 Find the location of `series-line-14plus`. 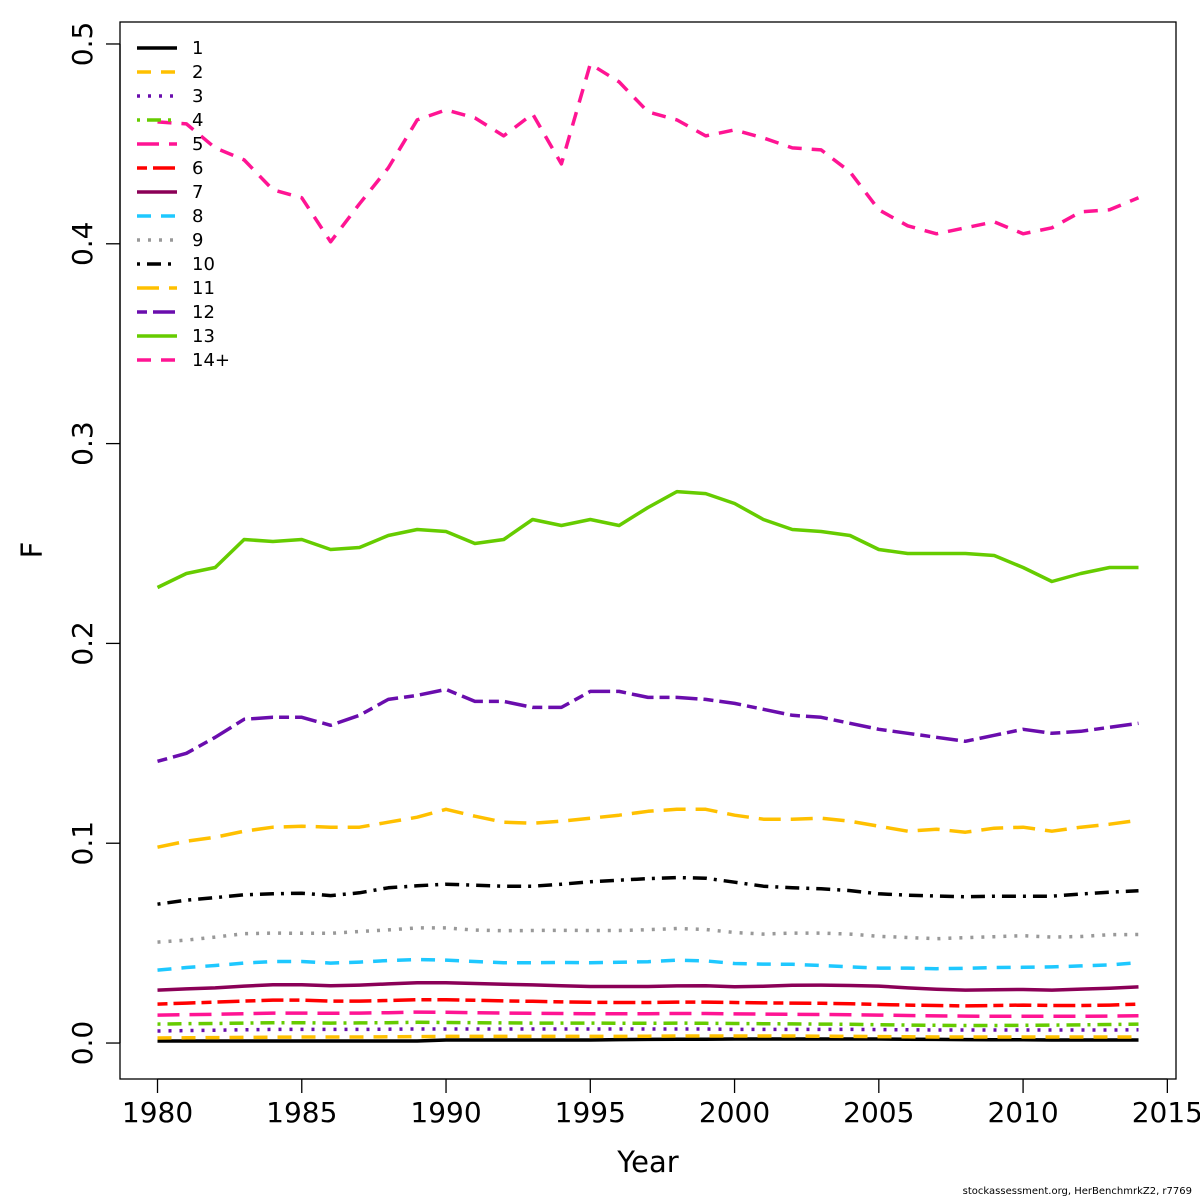

series-line-14plus is located at coordinates (648, 153).